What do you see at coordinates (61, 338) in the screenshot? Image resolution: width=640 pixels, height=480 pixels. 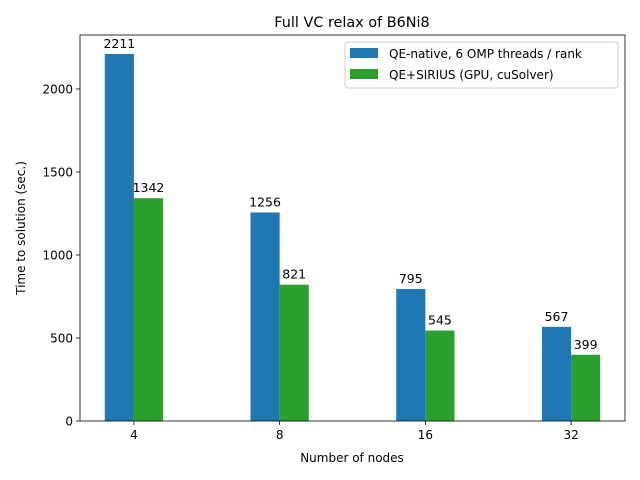 I see `y-tick-label: 500` at bounding box center [61, 338].